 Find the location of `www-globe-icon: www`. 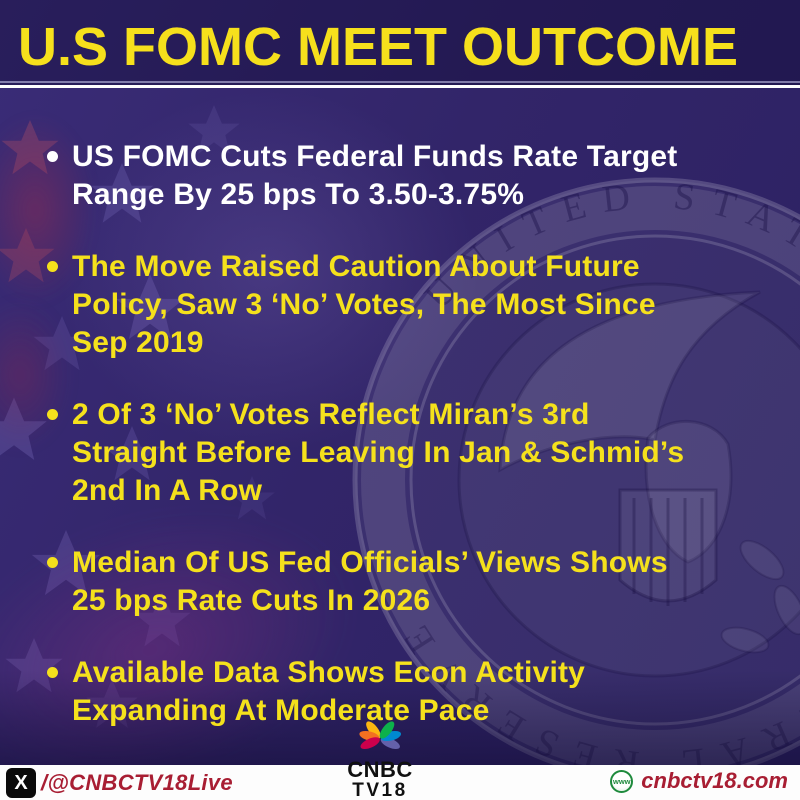

www-globe-icon: www is located at coordinates (622, 781).